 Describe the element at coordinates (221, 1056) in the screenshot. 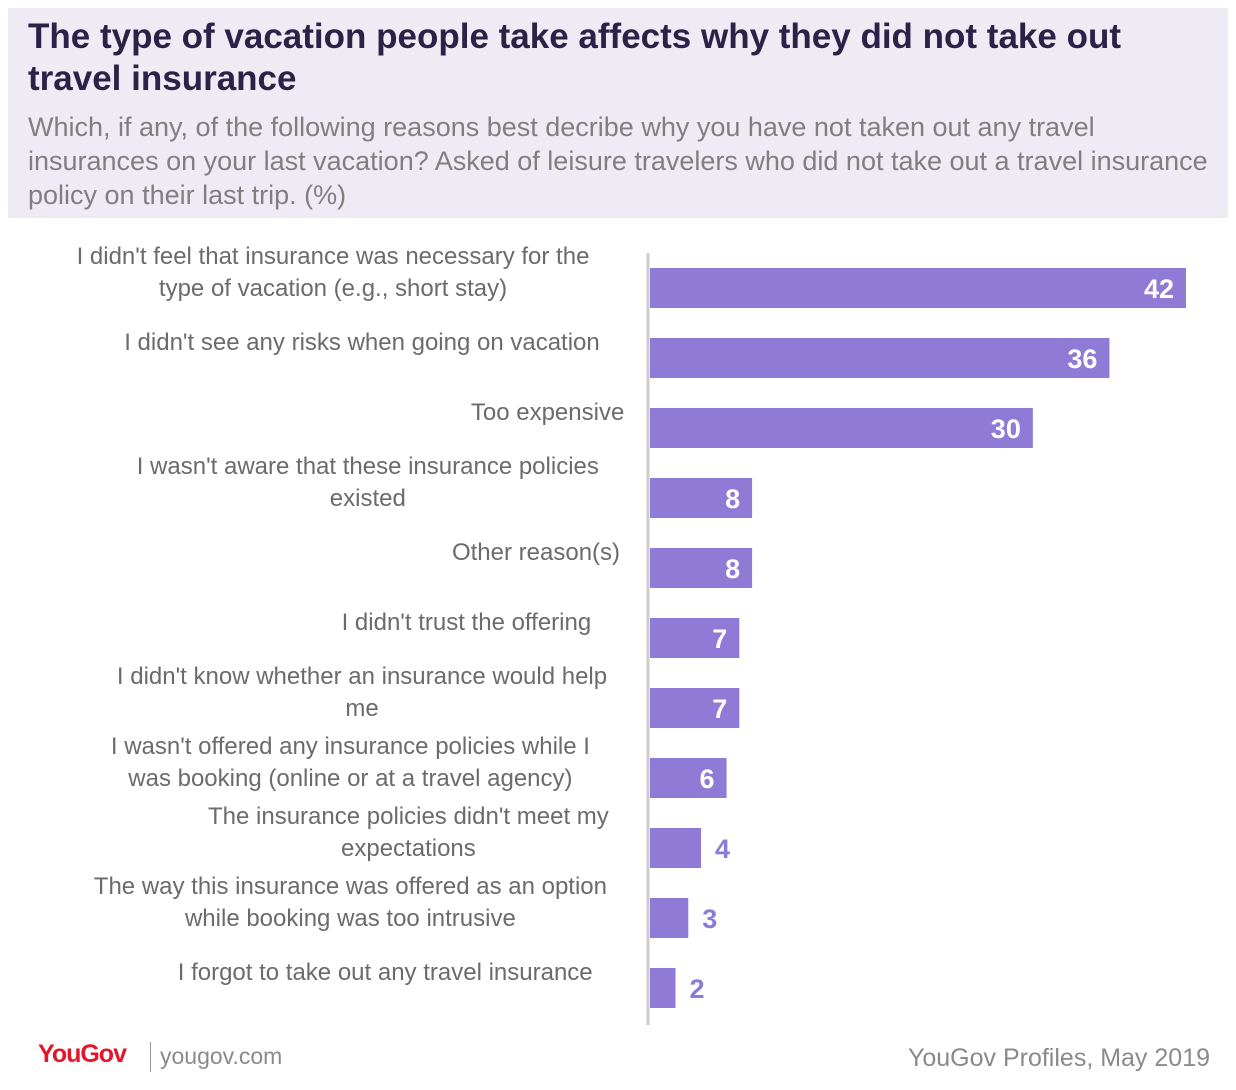

I see `site-link: yougov.com` at that location.